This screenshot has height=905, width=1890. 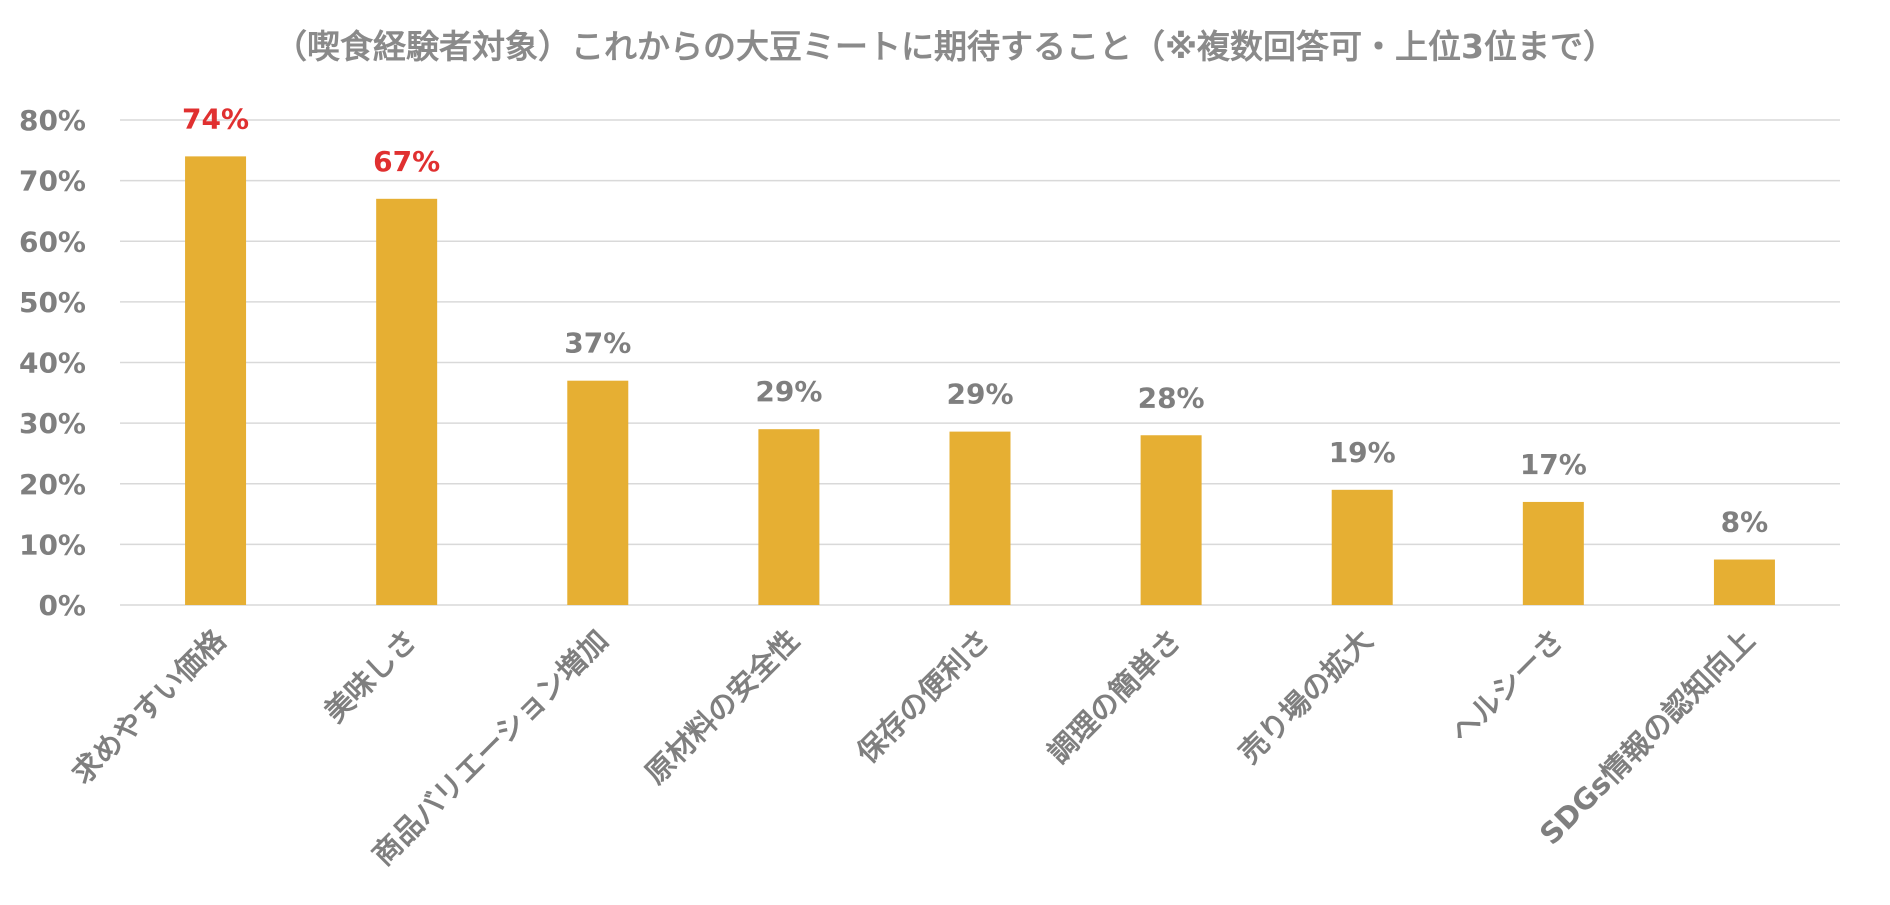 I want to click on y-tick-label: 80%, so click(x=52, y=120).